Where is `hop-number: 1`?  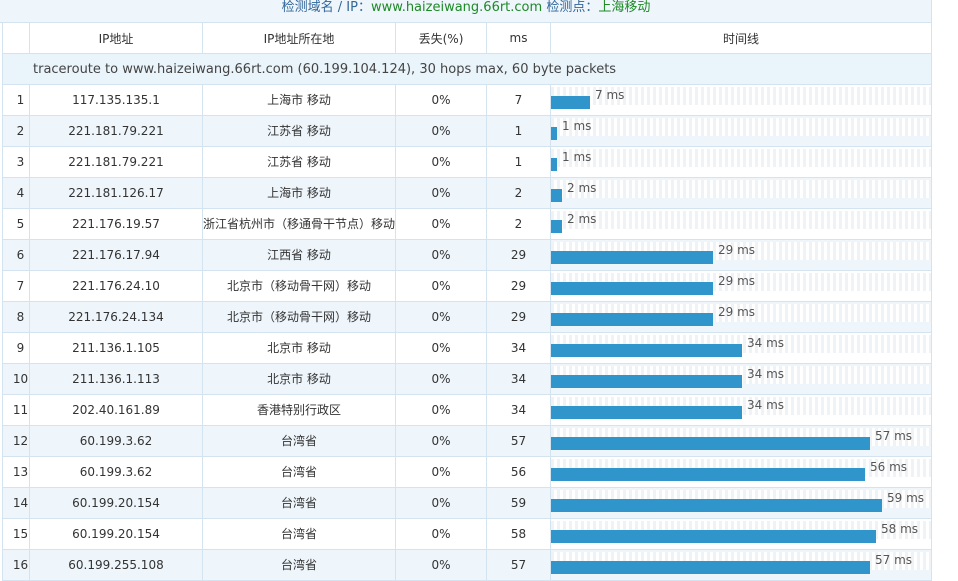 hop-number: 1 is located at coordinates (16, 100).